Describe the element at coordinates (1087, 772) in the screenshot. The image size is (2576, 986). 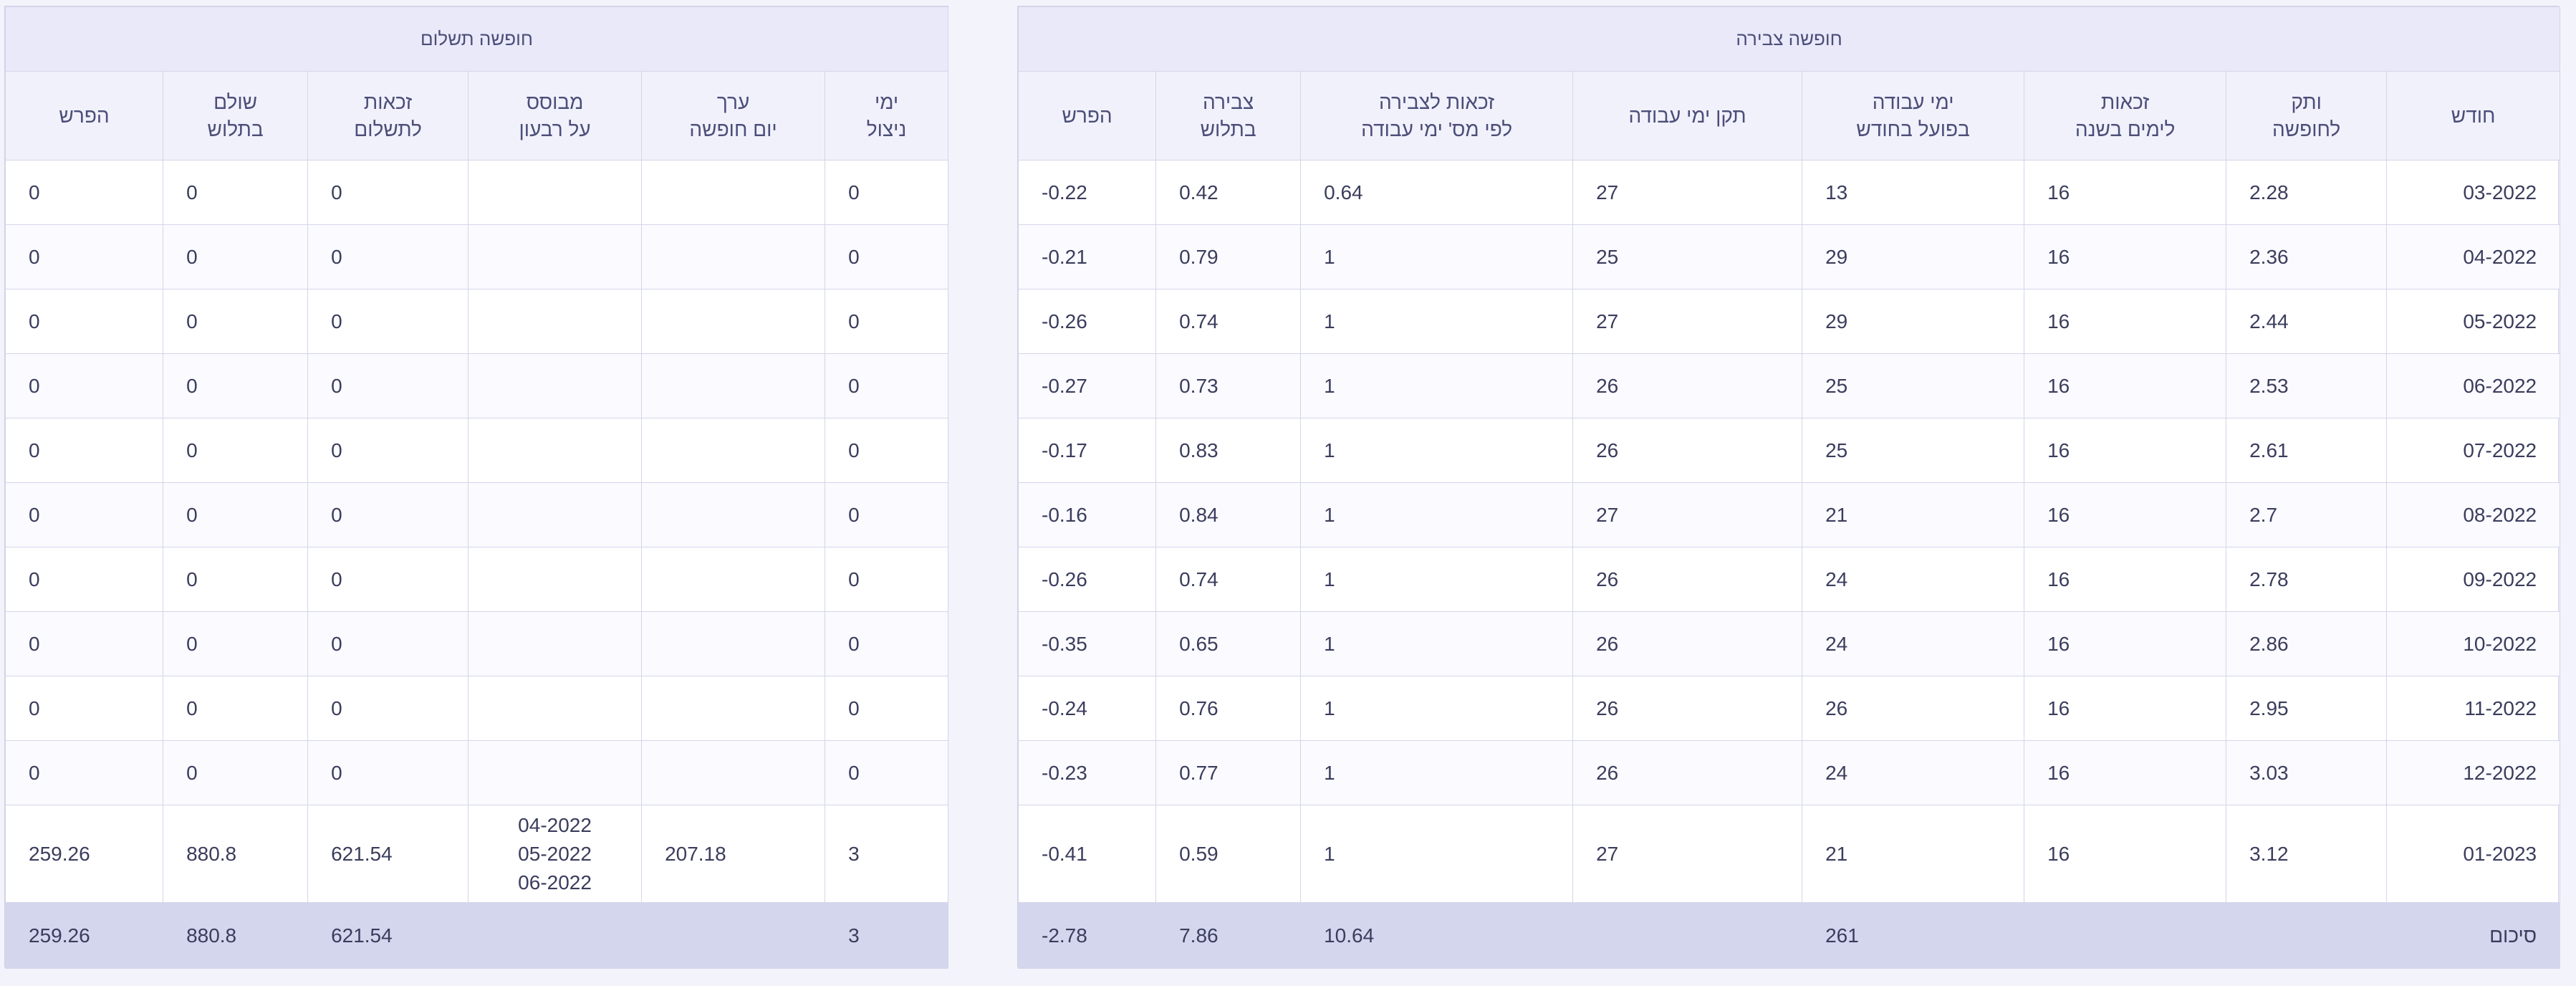
I see `cell: -0.23` at that location.